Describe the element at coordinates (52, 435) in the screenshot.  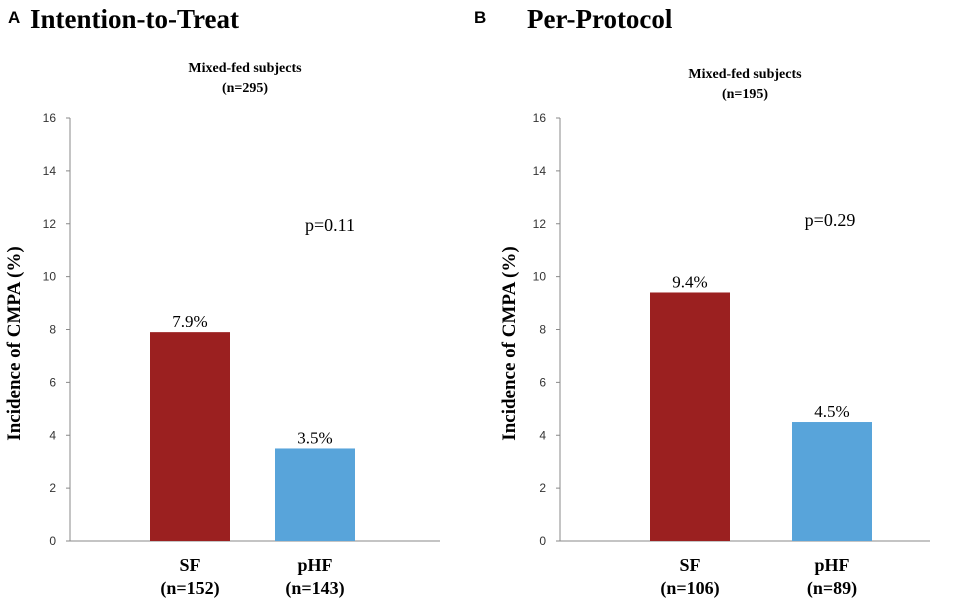
I see `panel-a-y-tick-label: 4` at that location.